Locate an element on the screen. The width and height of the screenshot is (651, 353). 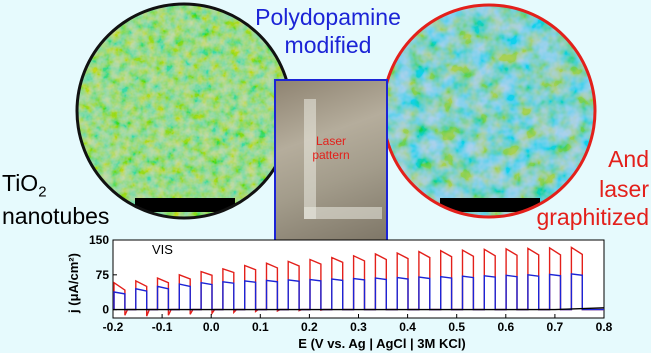
chart-annotation: VIS is located at coordinates (162, 249).